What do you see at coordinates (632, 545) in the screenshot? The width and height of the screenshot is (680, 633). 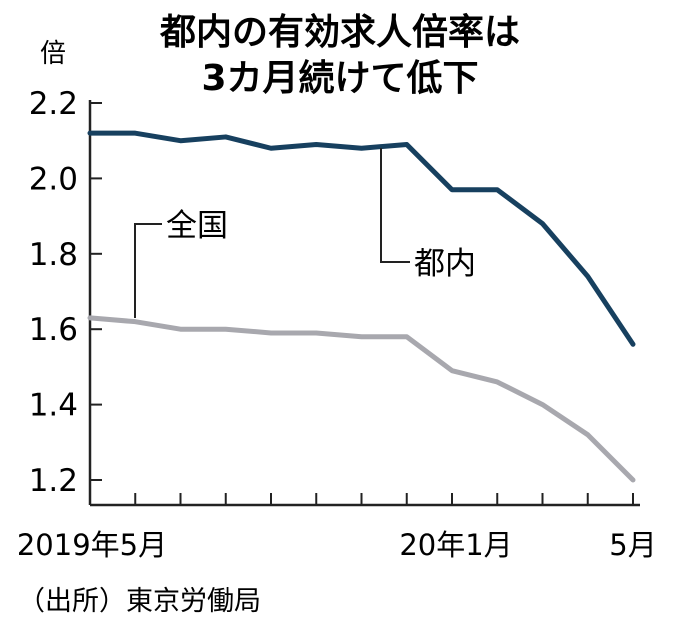 I see `x-tick-label-may: 5月` at bounding box center [632, 545].